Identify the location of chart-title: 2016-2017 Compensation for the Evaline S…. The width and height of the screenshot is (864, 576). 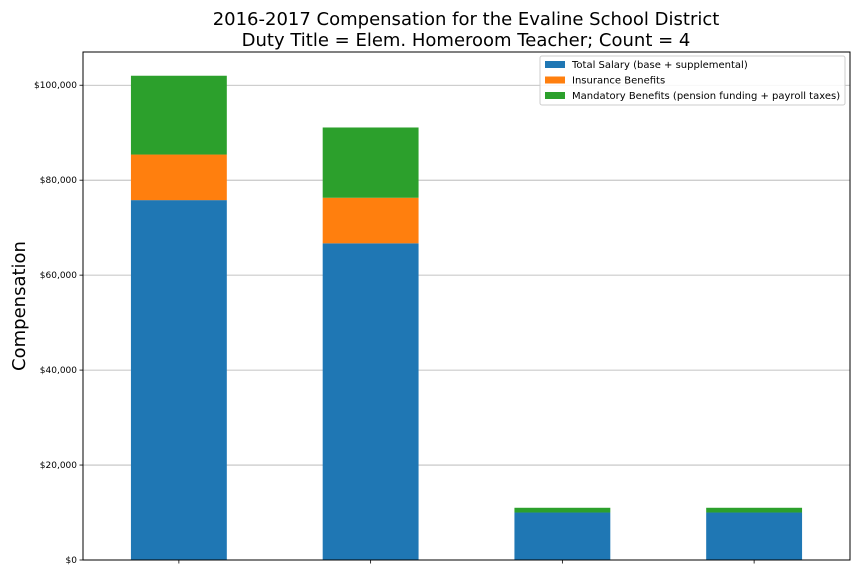
(466, 19).